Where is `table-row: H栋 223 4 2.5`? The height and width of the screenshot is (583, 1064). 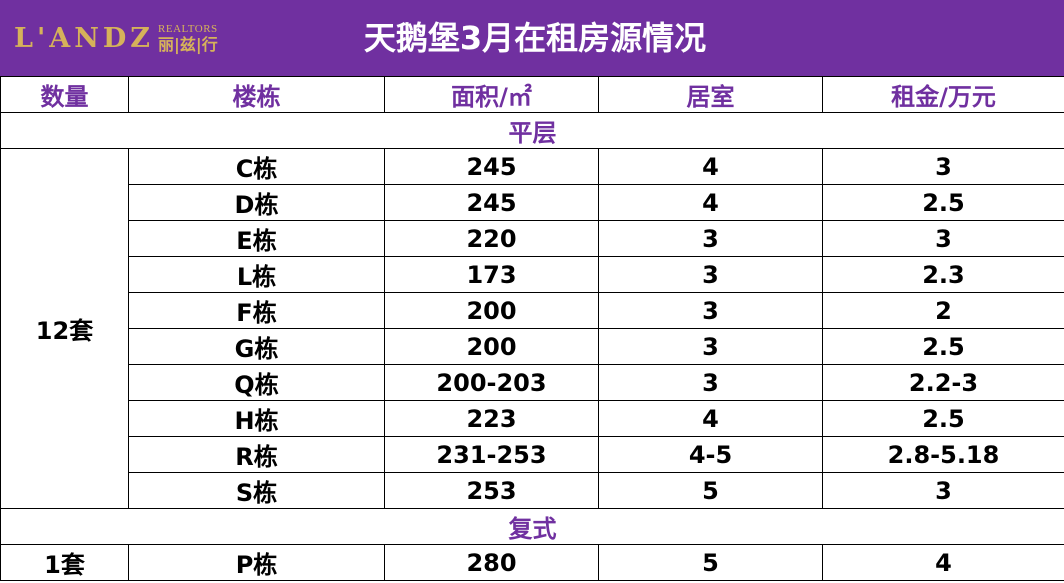
table-row: H栋 223 4 2.5 is located at coordinates (532, 418).